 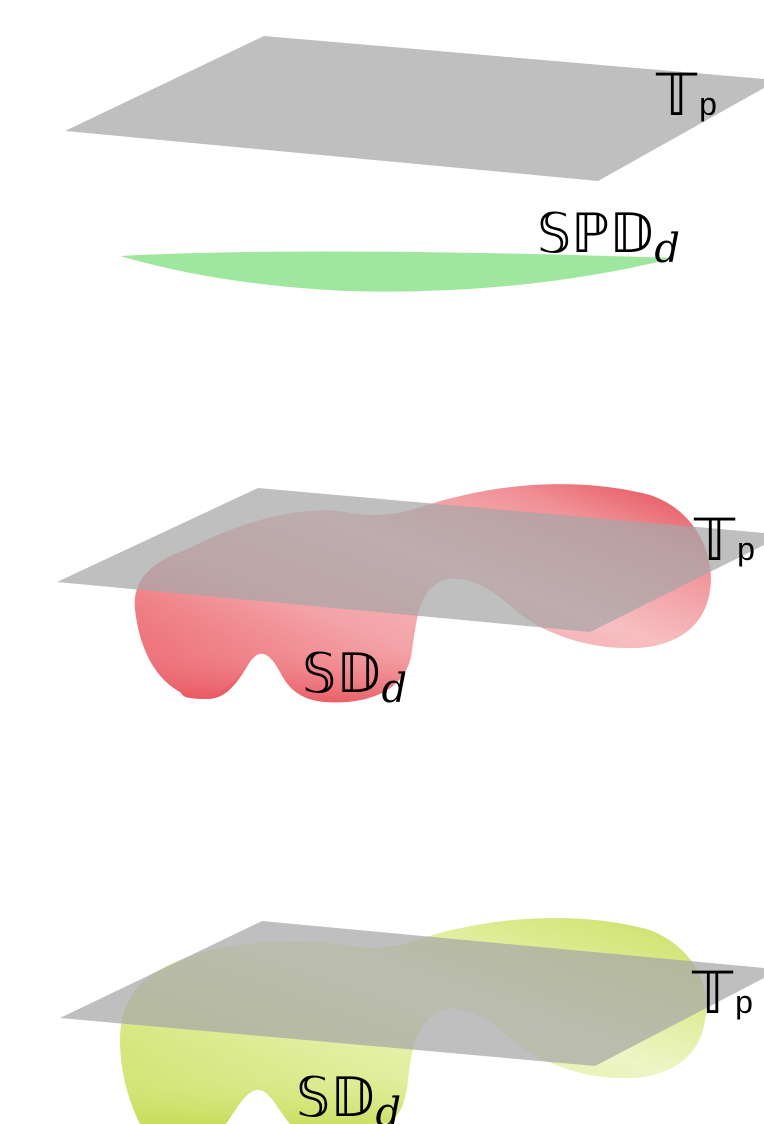 I want to click on sd-manifold-blob-lime-shade, so click(x=264, y=1077).